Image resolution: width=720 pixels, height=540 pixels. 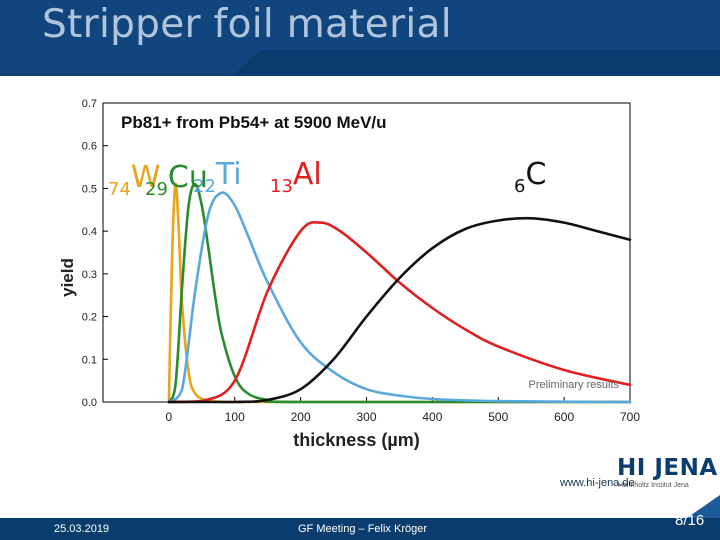 What do you see at coordinates (89, 189) in the screenshot?
I see `y-tick-label: 0.5` at bounding box center [89, 189].